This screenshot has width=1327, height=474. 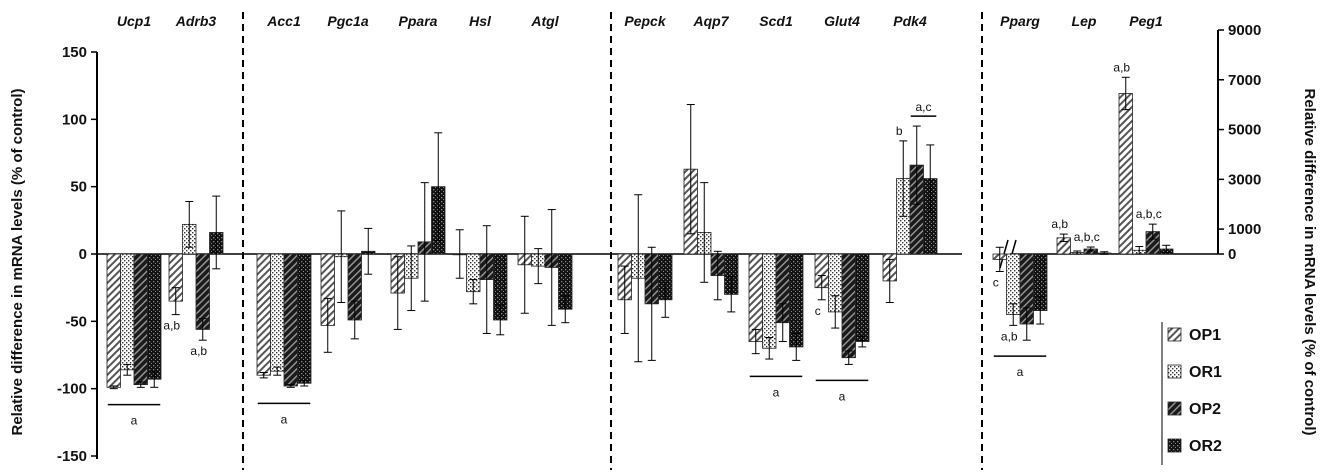 I want to click on bar-Glut4-OP2, so click(x=848, y=306).